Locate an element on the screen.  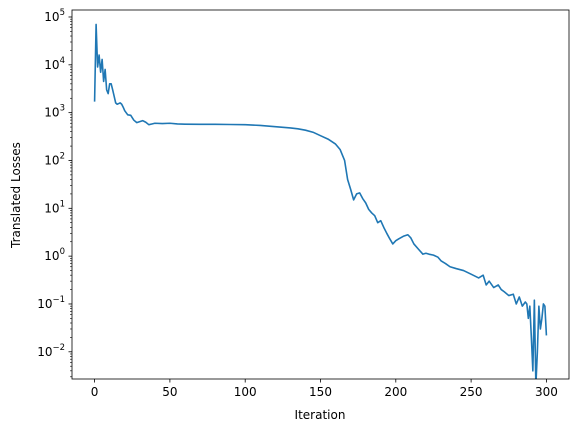
y-axis-label: Translated Losses is located at coordinates (16, 195).